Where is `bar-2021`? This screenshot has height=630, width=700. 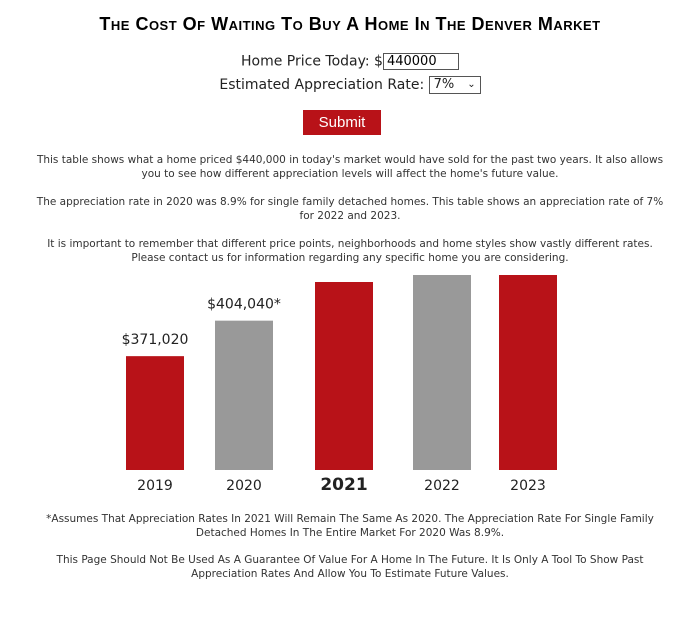
bar-2021 is located at coordinates (344, 376).